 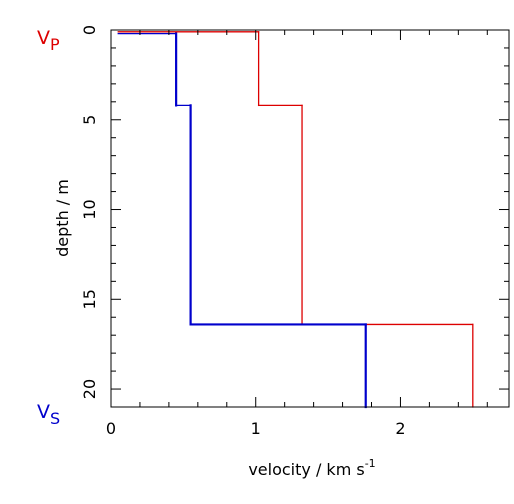 What do you see at coordinates (111, 428) in the screenshot?
I see `x-tick-label: 0` at bounding box center [111, 428].